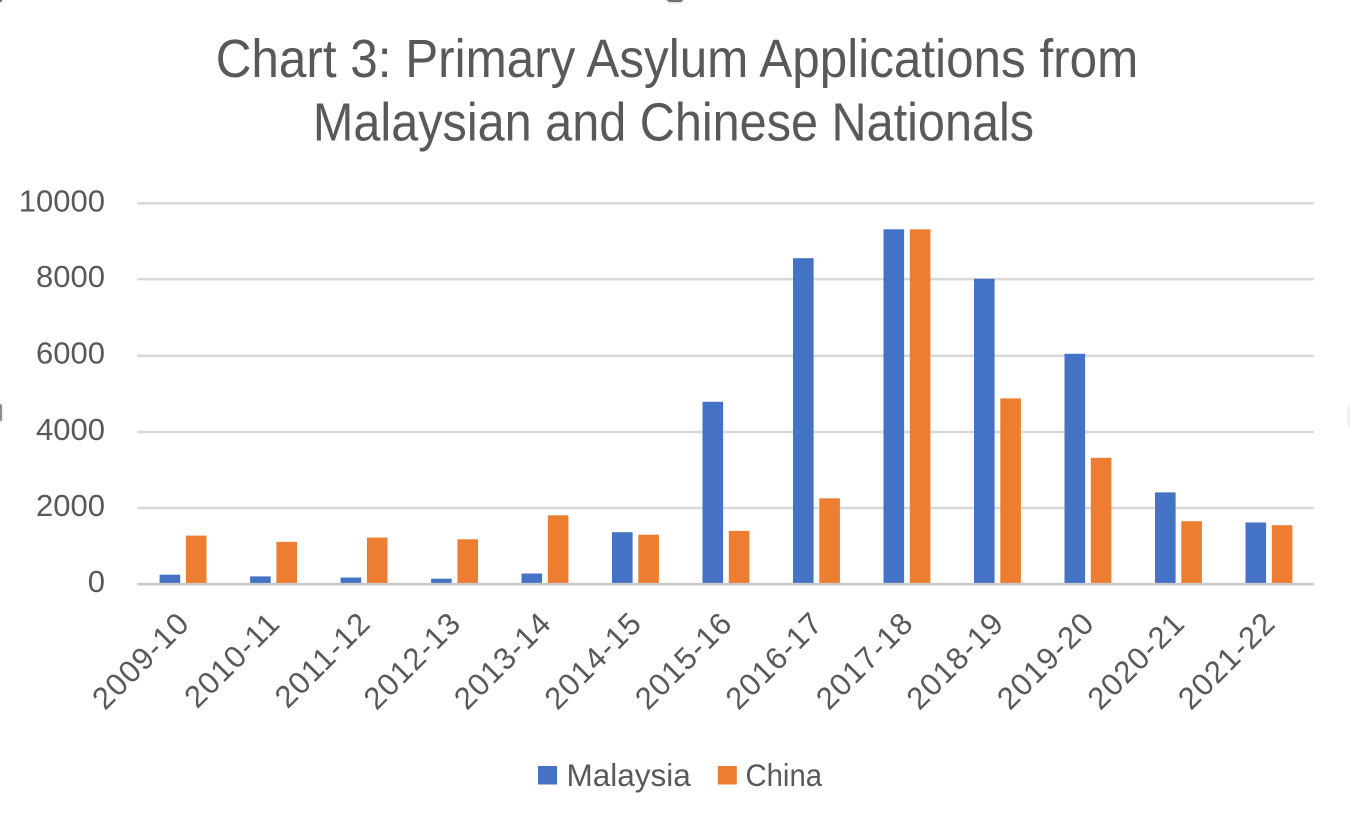 The image size is (1350, 822). Describe the element at coordinates (323, 660) in the screenshot. I see `svg-text: 2011-12` at that location.